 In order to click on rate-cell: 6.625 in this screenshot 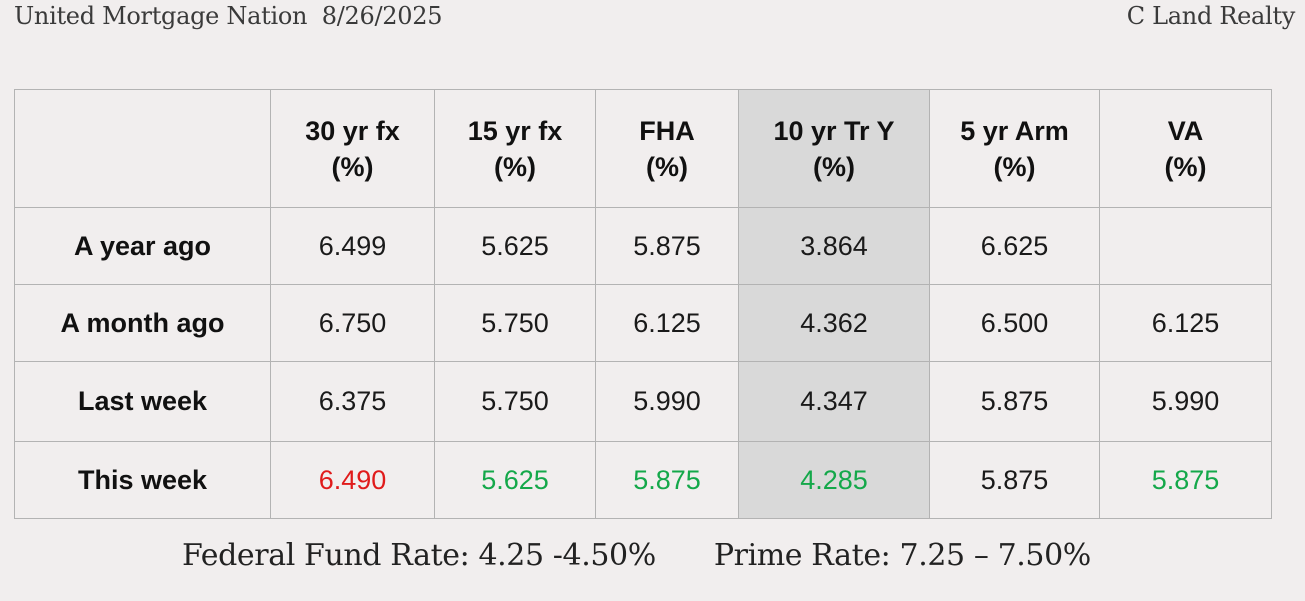, I will do `click(1014, 246)`.